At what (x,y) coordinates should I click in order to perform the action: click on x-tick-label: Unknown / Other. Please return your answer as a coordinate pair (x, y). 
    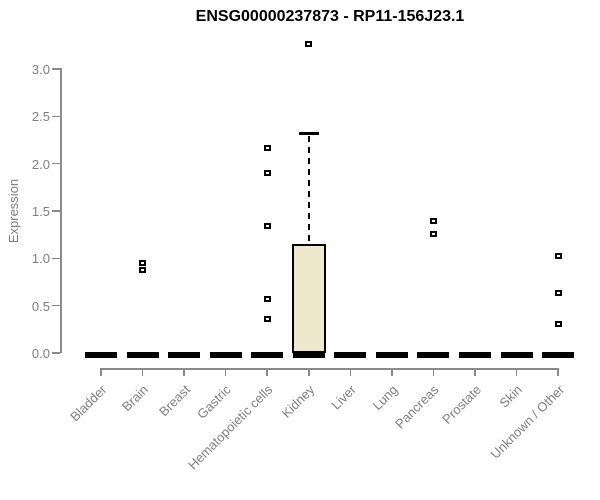
    Looking at the image, I should click on (527, 422).